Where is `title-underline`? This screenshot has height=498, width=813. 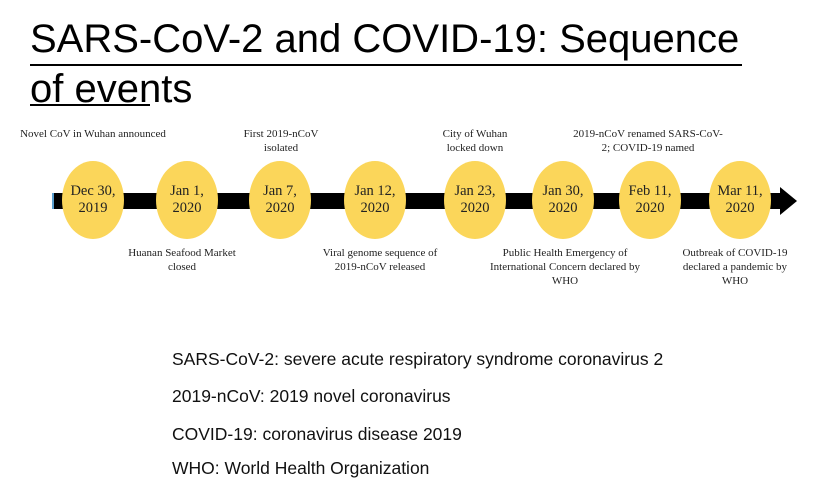 title-underline is located at coordinates (386, 65).